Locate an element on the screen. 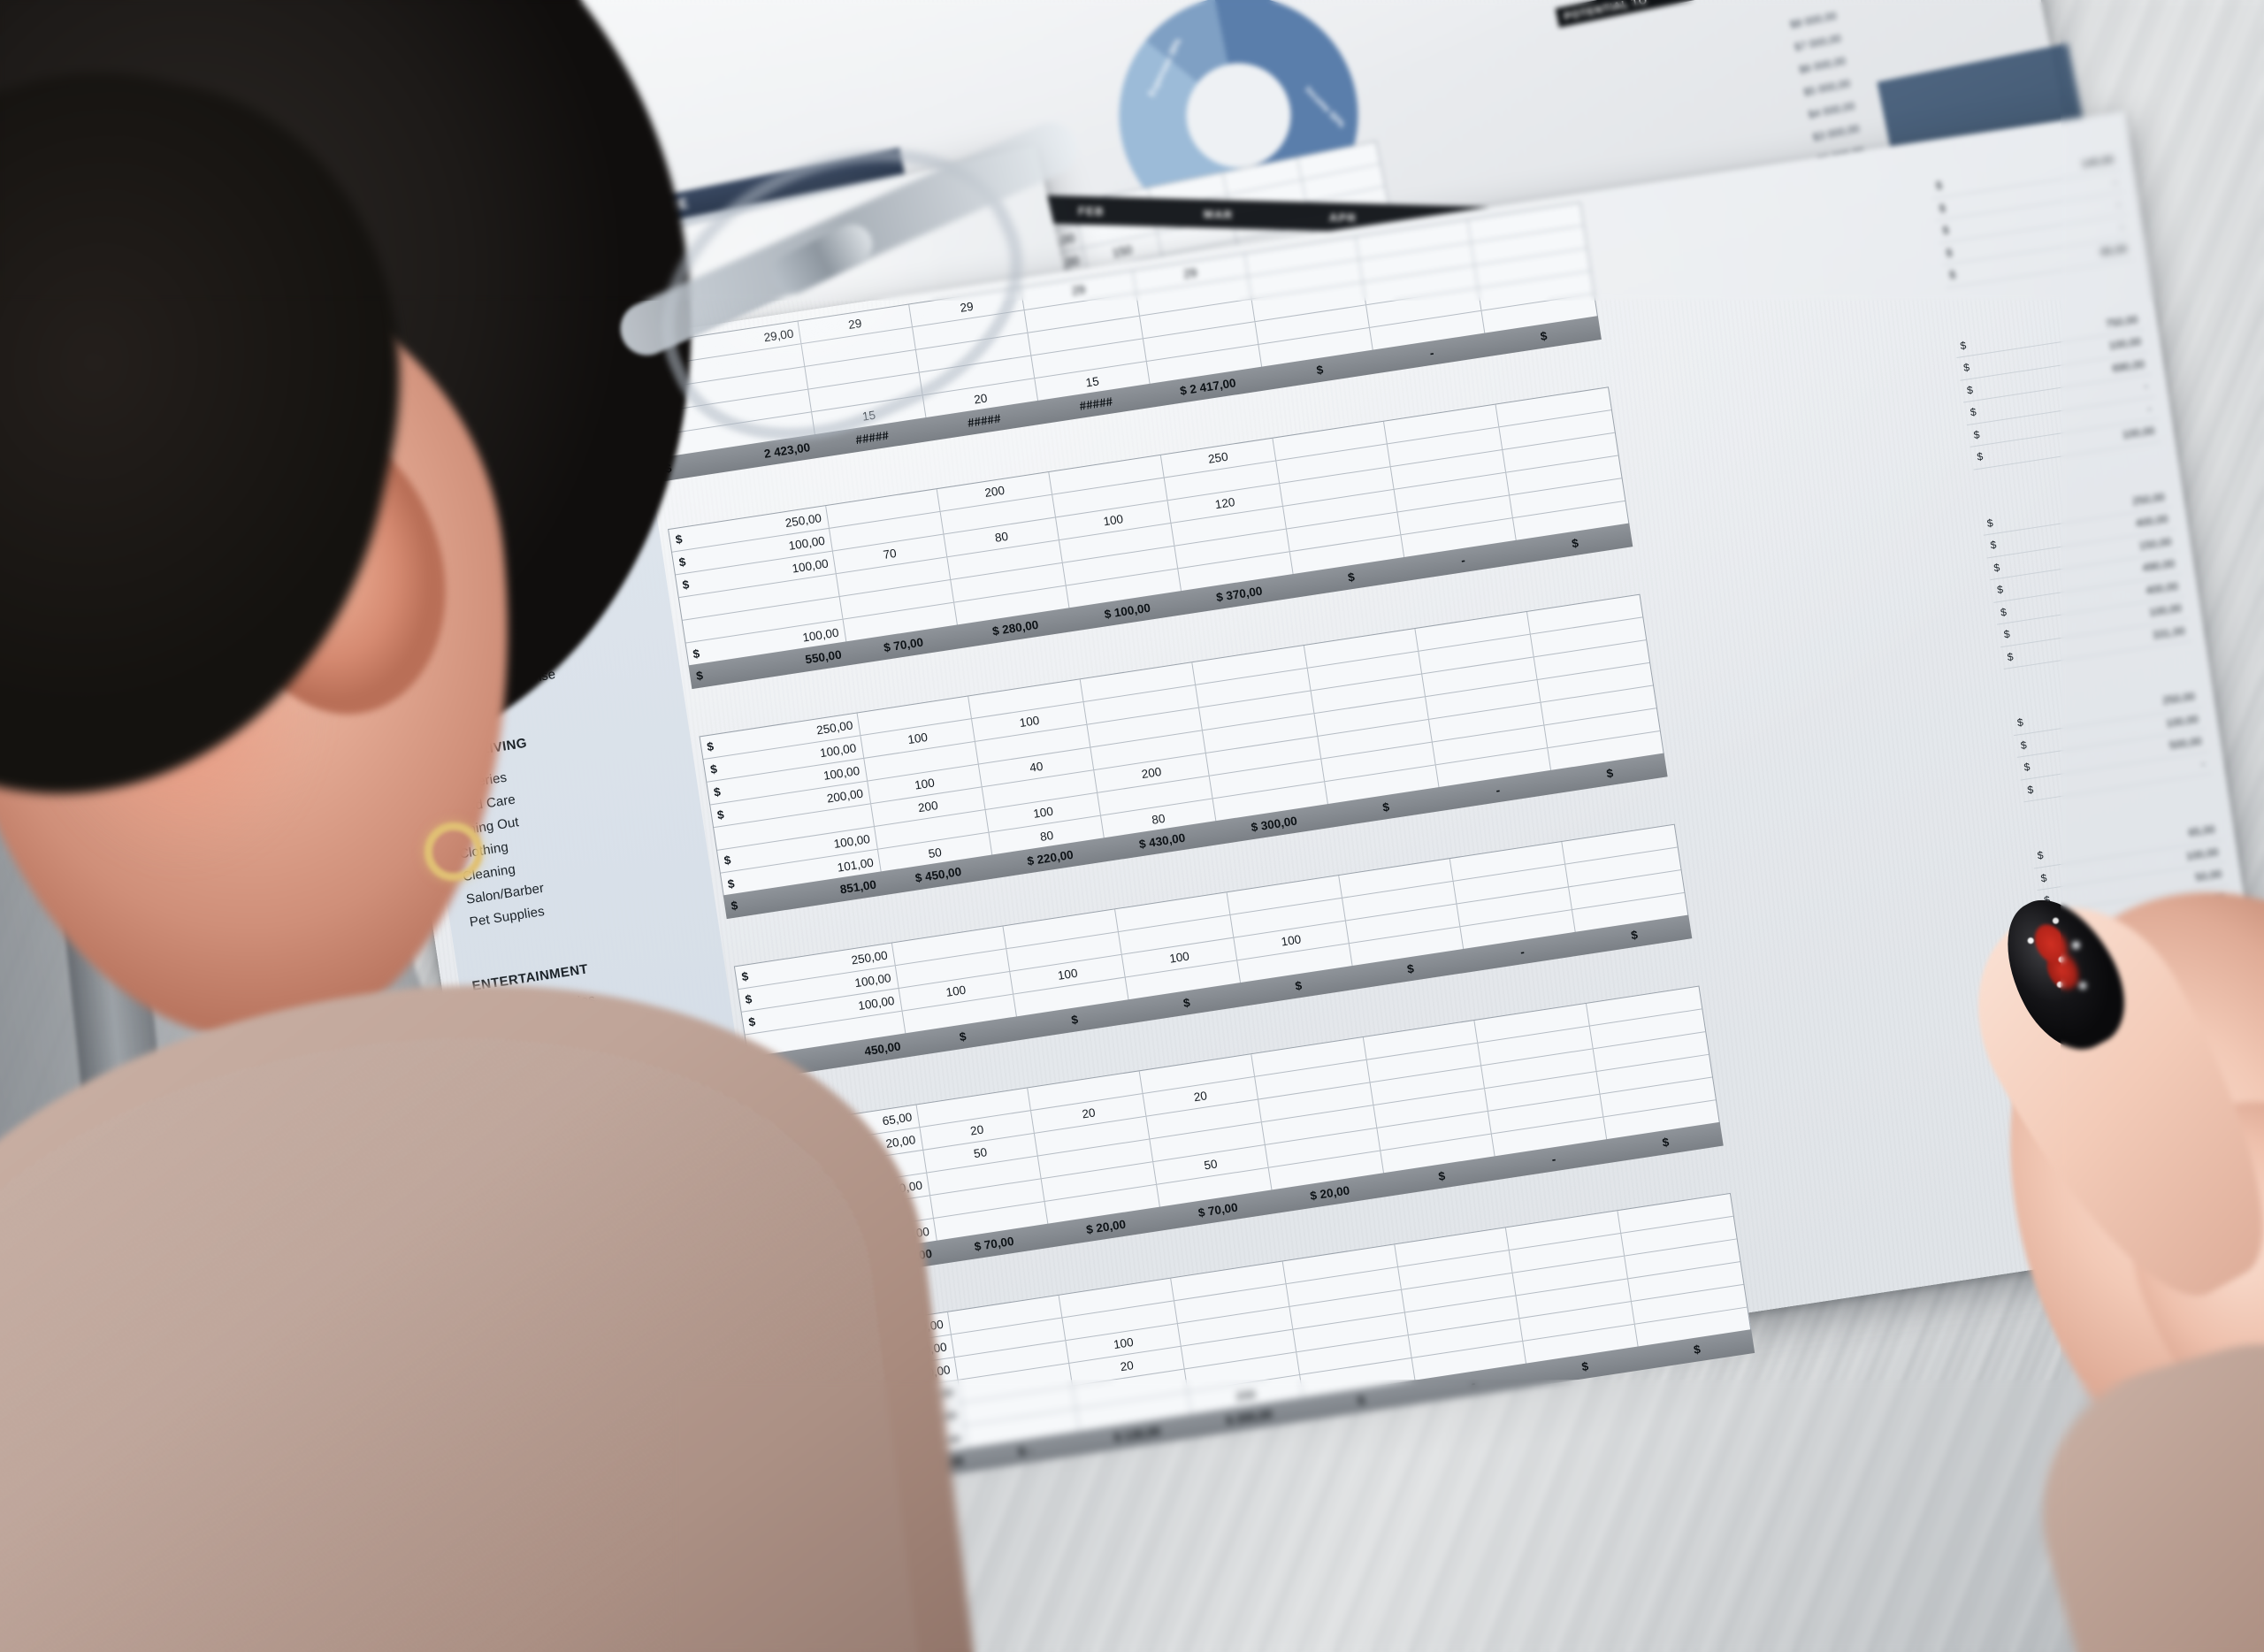 The width and height of the screenshot is (2264, 1652). donut-label-expenses: Expenses 39% is located at coordinates (1165, 67).